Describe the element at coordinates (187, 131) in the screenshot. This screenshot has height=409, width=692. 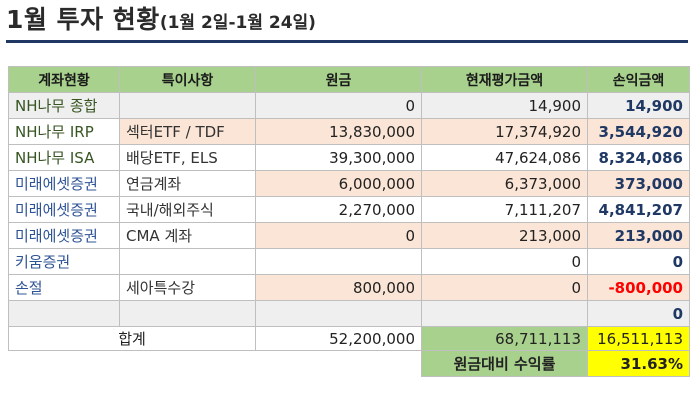
I see `note-cell: 섹터ETF / TDF` at that location.